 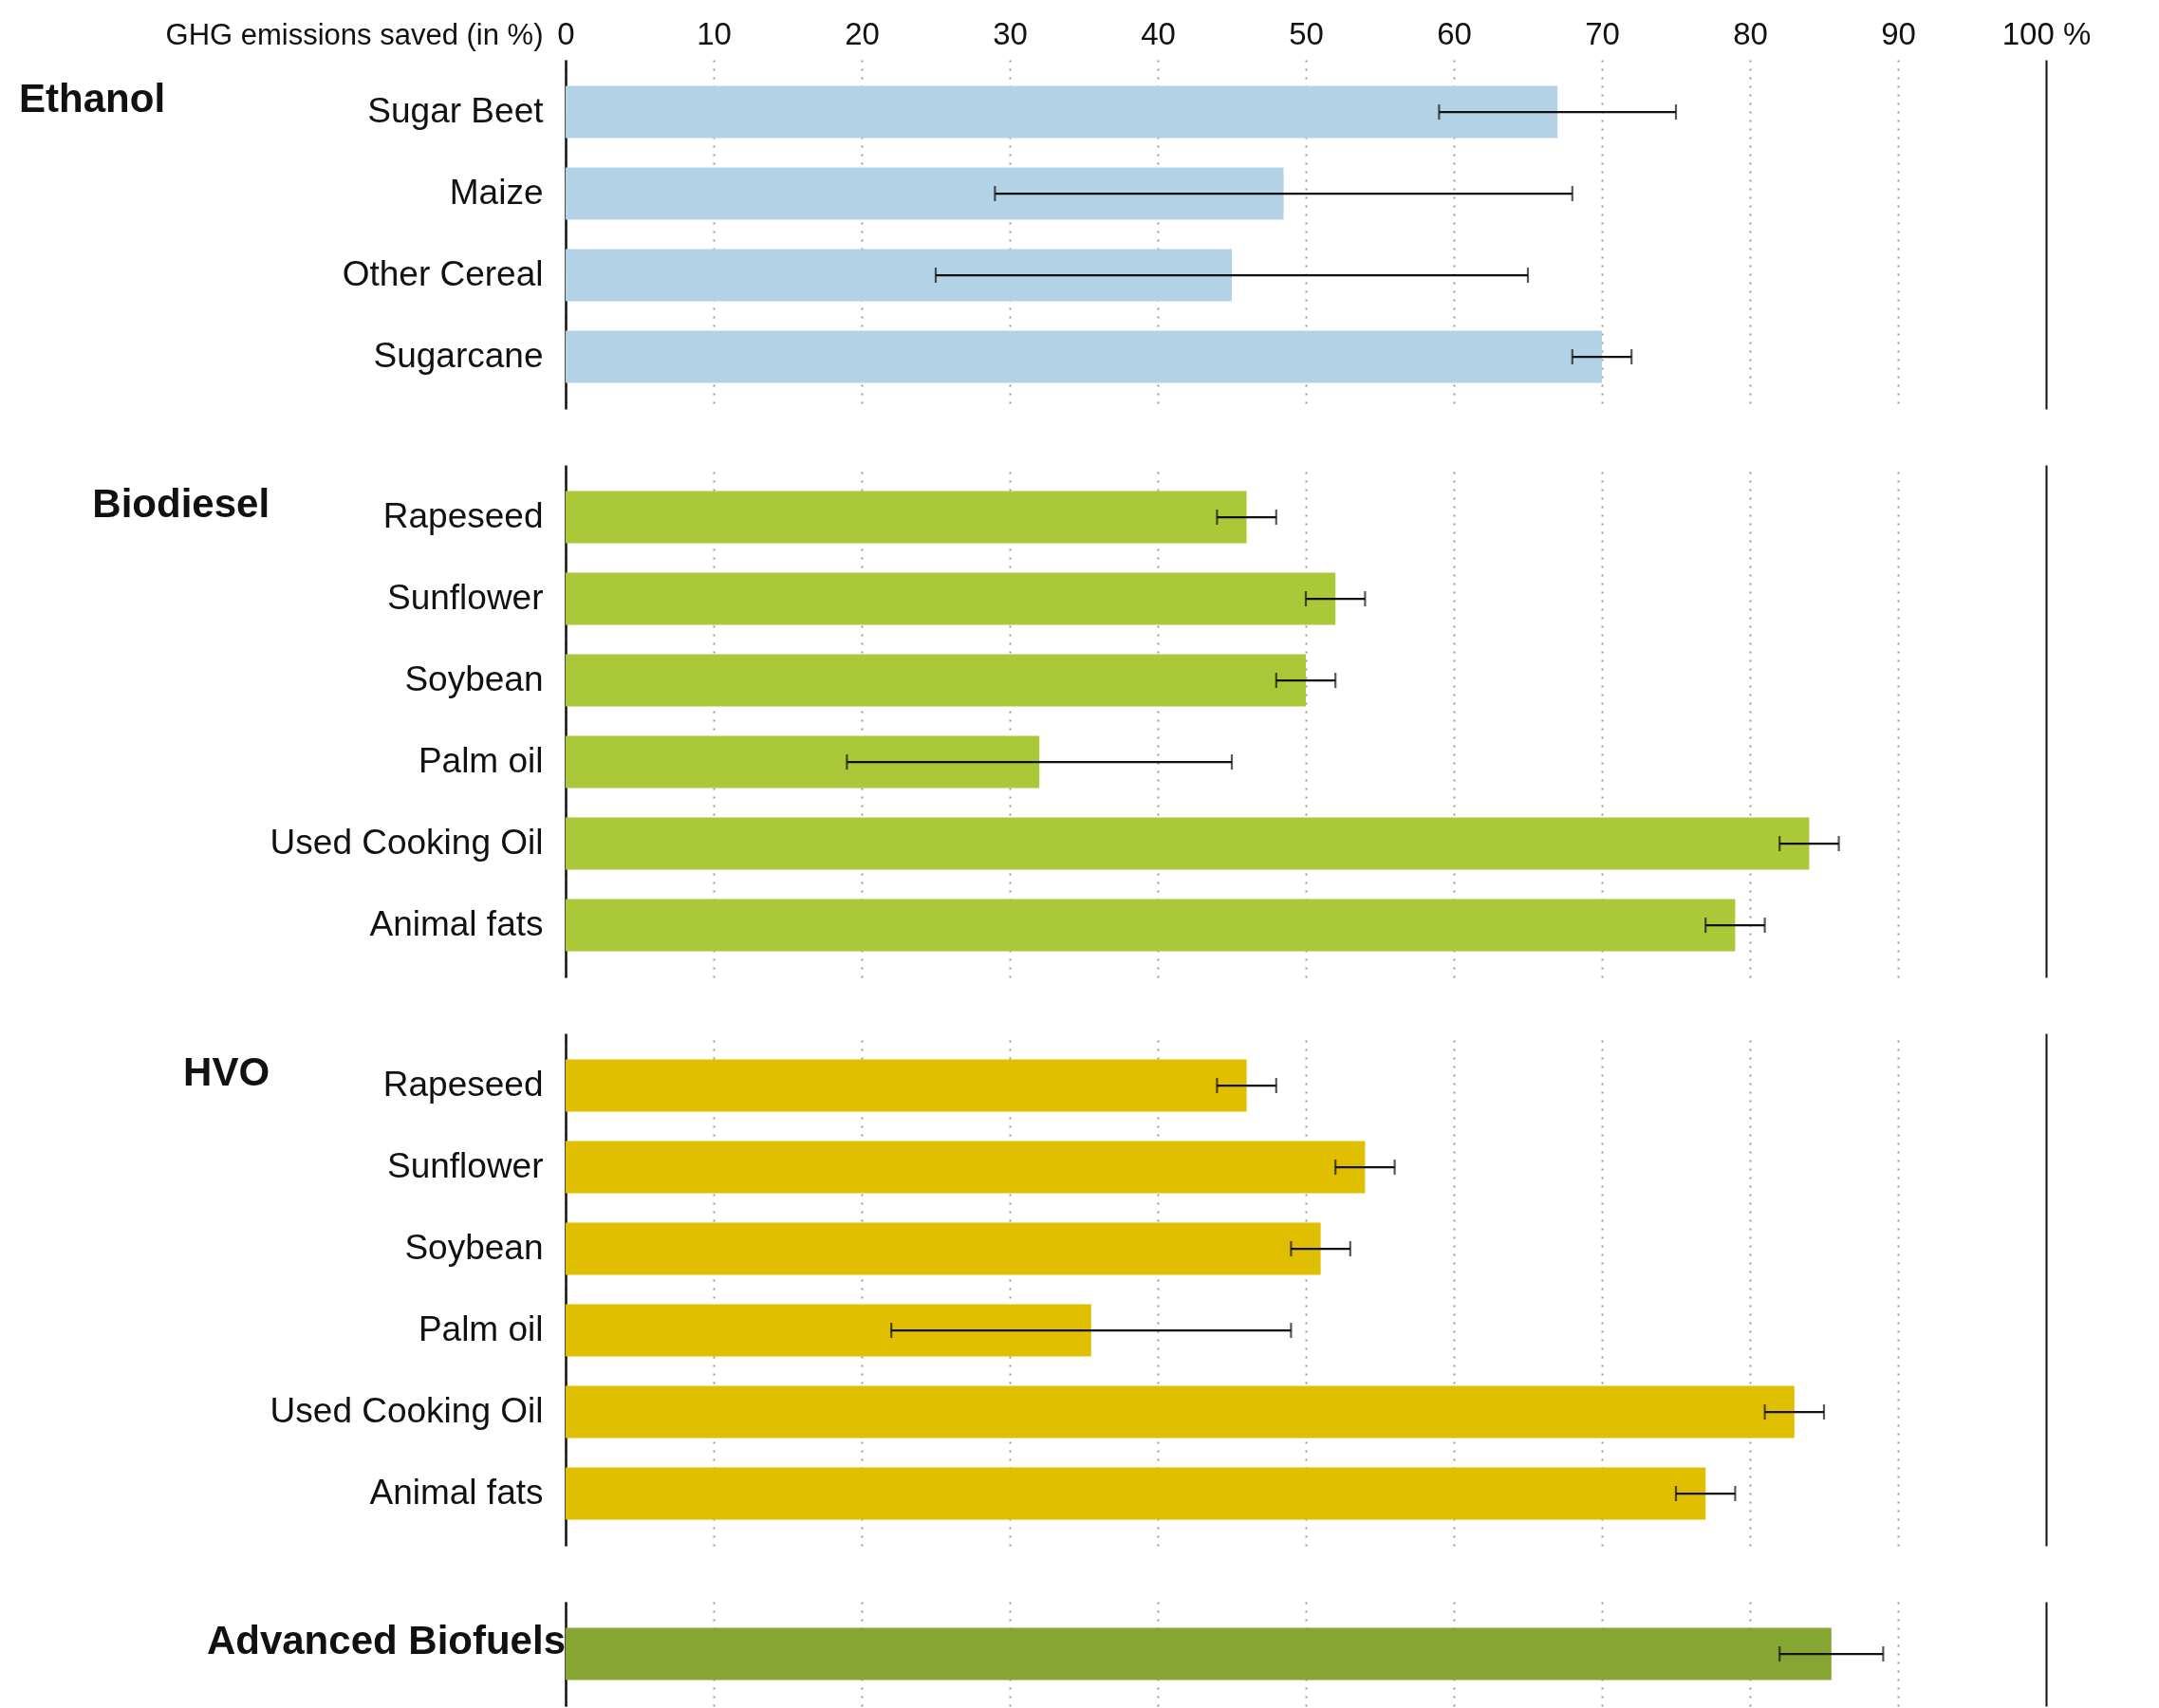 I want to click on x-tick-label: 90, so click(x=1898, y=33).